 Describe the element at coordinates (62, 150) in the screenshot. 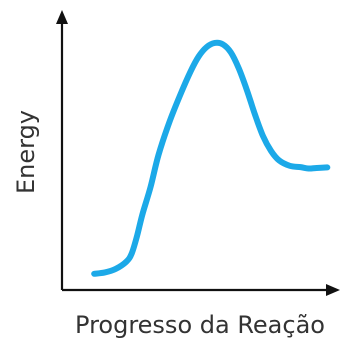

I see `y-axis` at that location.